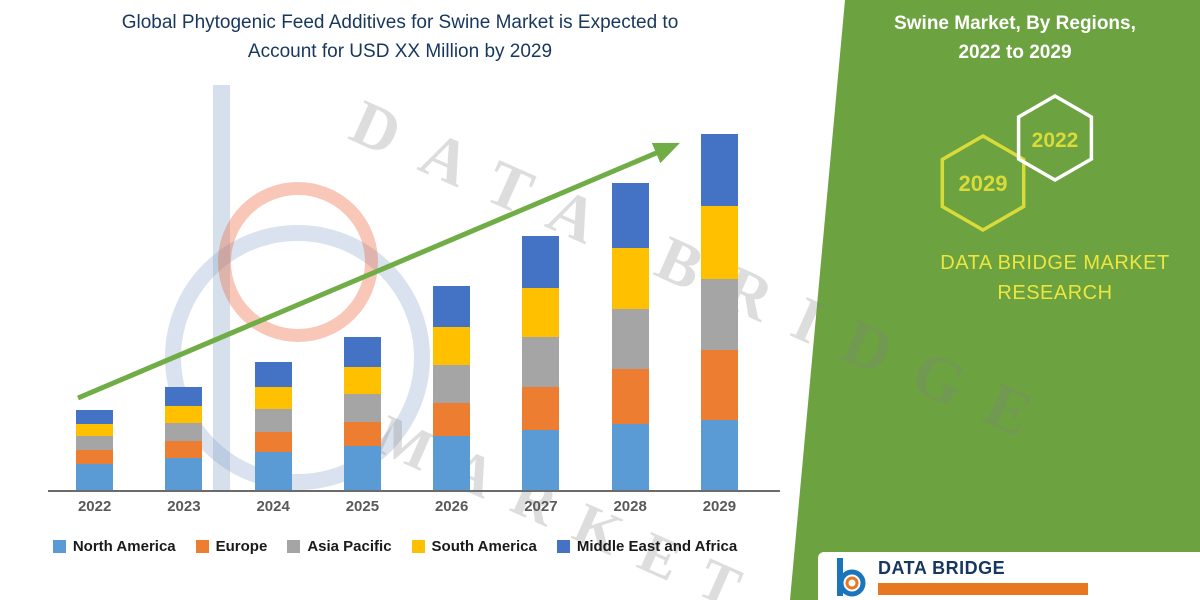 The width and height of the screenshot is (1200, 600). Describe the element at coordinates (851, 577) in the screenshot. I see `databridge-logo-icon` at that location.